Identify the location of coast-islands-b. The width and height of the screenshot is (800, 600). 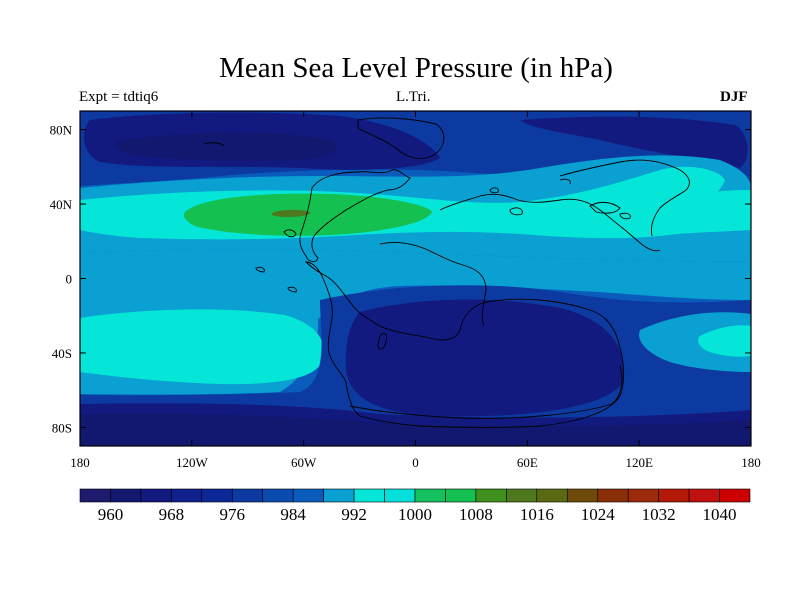
(382, 341).